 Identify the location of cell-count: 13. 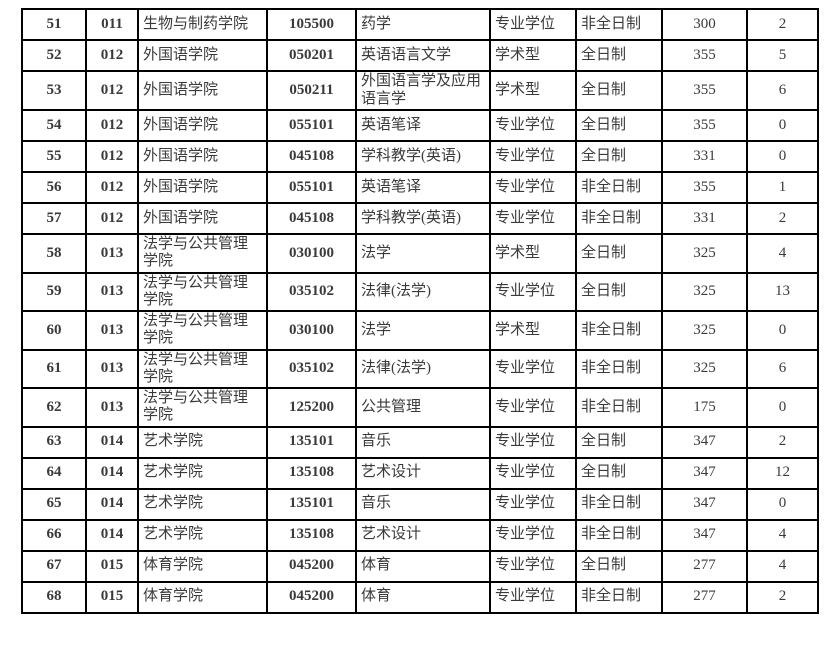
(782, 291).